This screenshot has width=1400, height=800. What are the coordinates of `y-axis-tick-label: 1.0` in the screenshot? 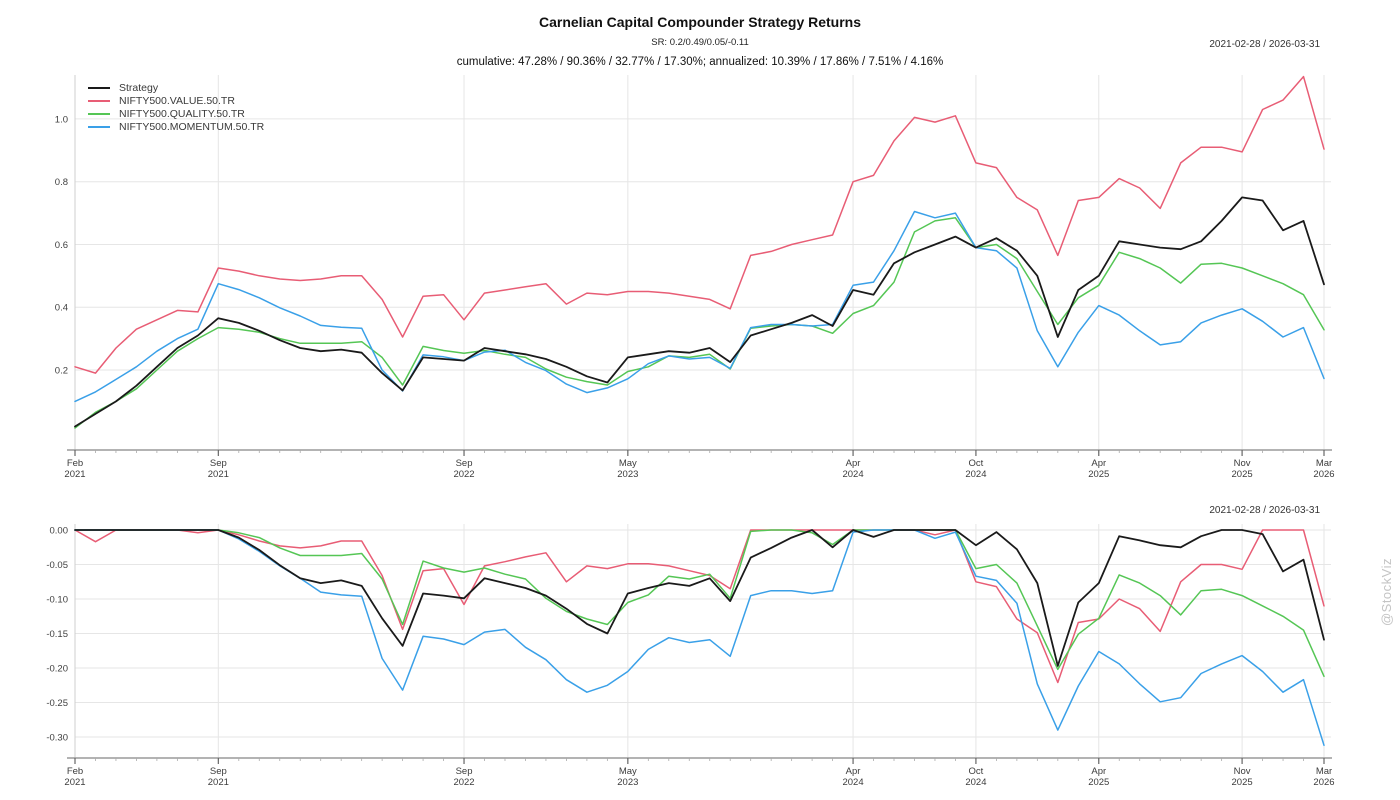 It's located at (61, 119).